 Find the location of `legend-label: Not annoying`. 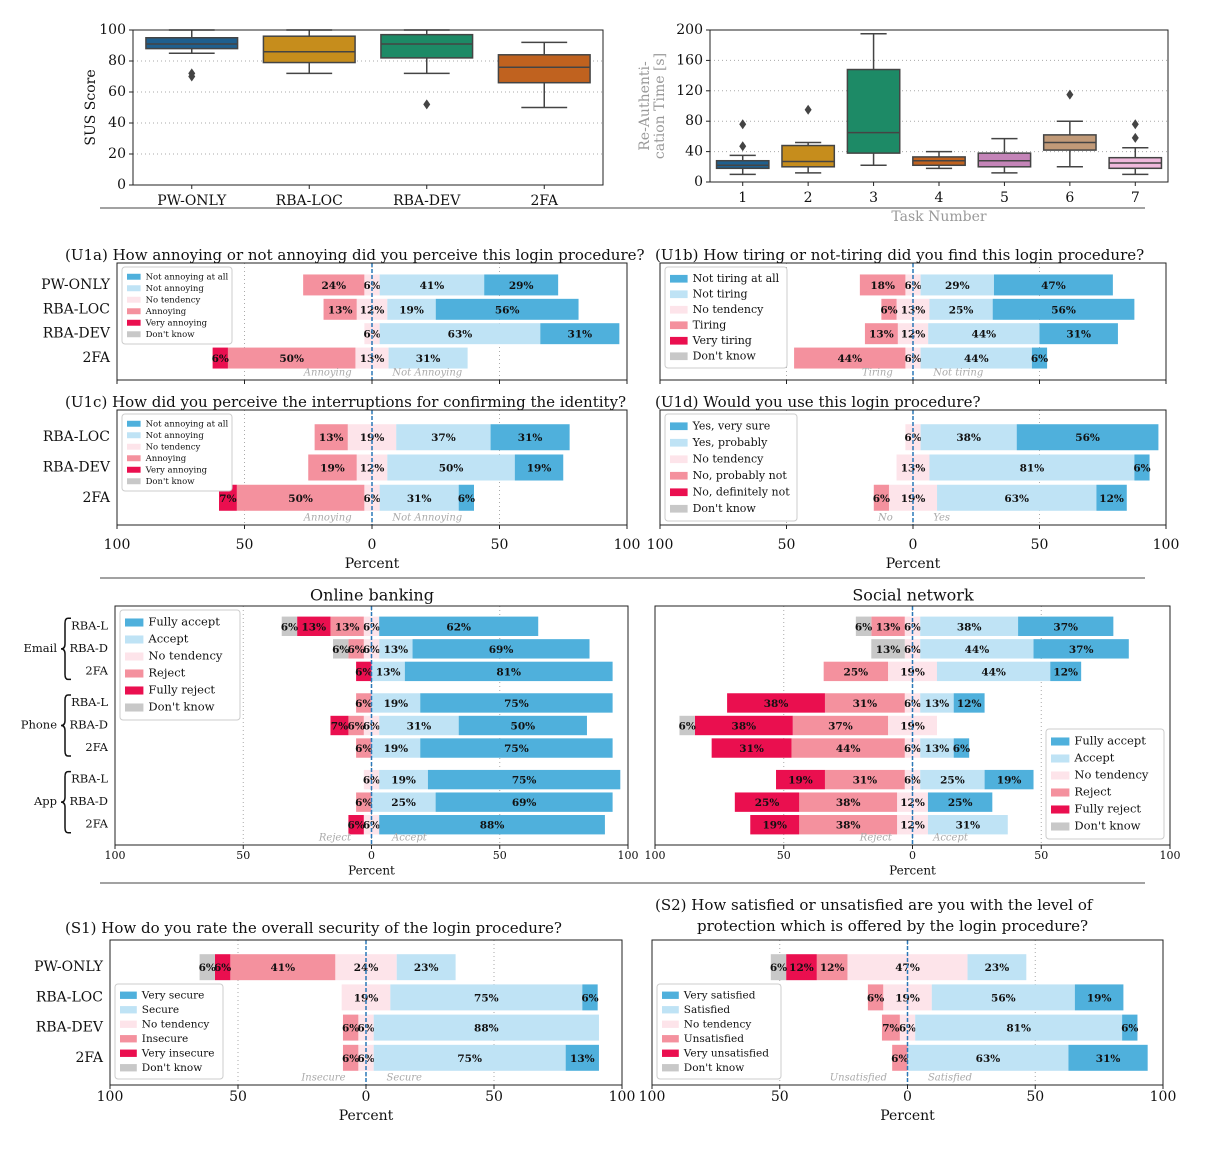

legend-label: Not annoying is located at coordinates (175, 289).